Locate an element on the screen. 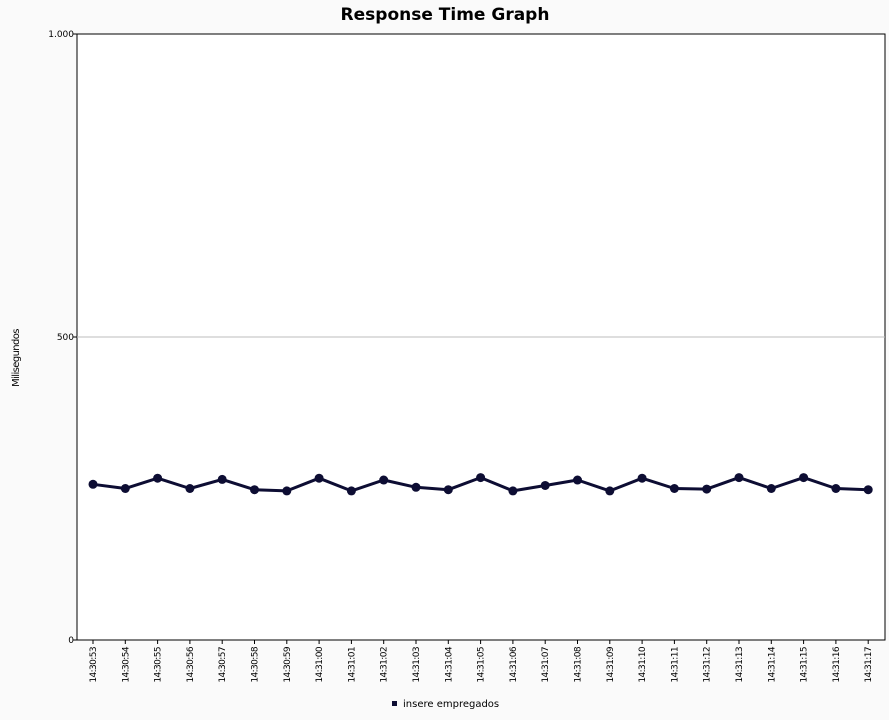  x-tick-label: 14:31:12 is located at coordinates (708, 665).